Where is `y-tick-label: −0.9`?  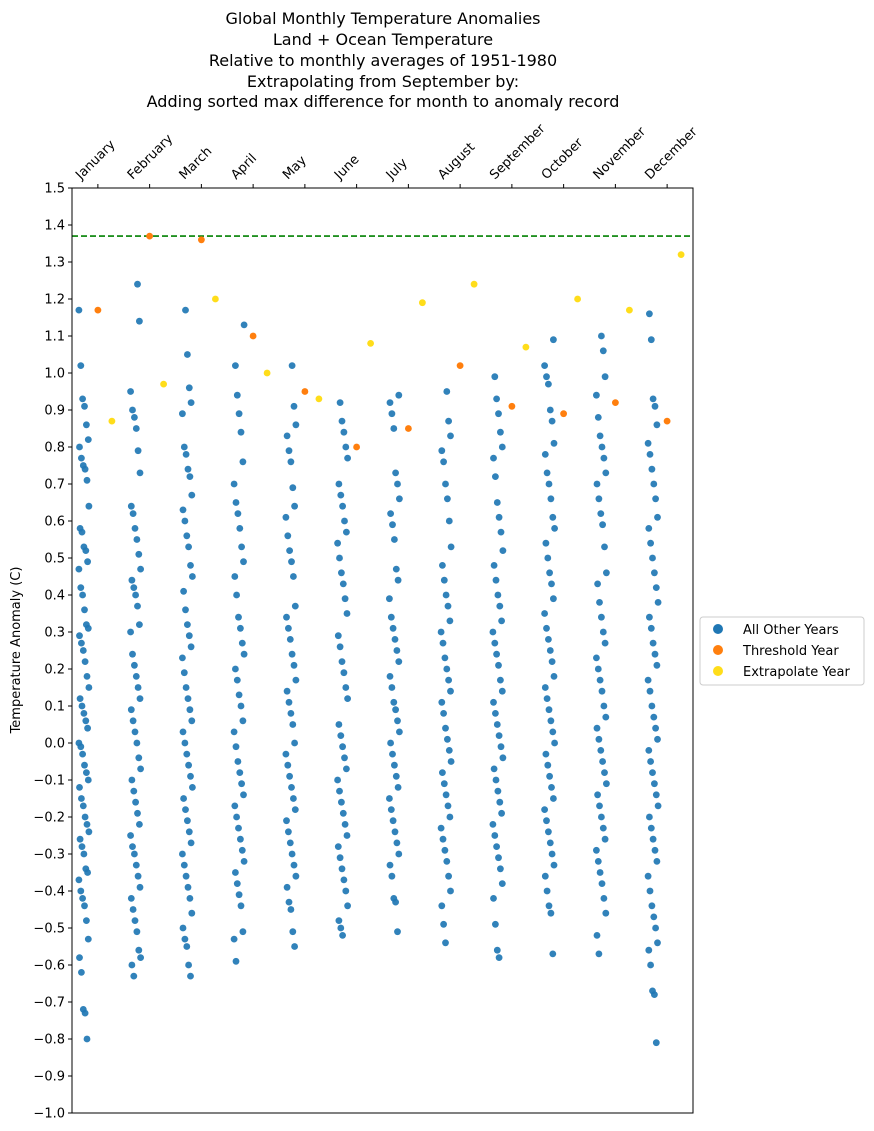 y-tick-label: −0.9 is located at coordinates (49, 1077).